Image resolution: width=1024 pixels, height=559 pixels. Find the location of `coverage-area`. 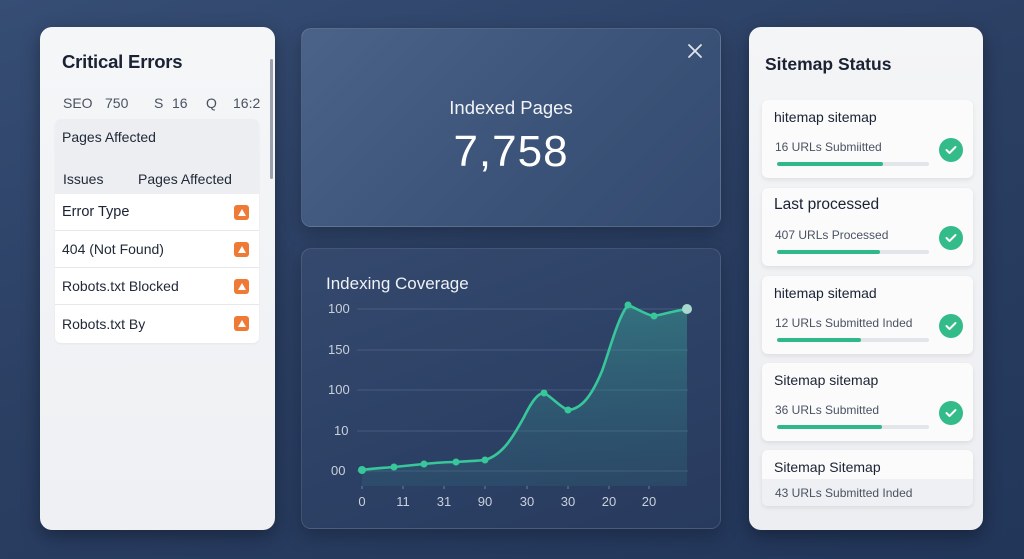

coverage-area is located at coordinates (524, 395).